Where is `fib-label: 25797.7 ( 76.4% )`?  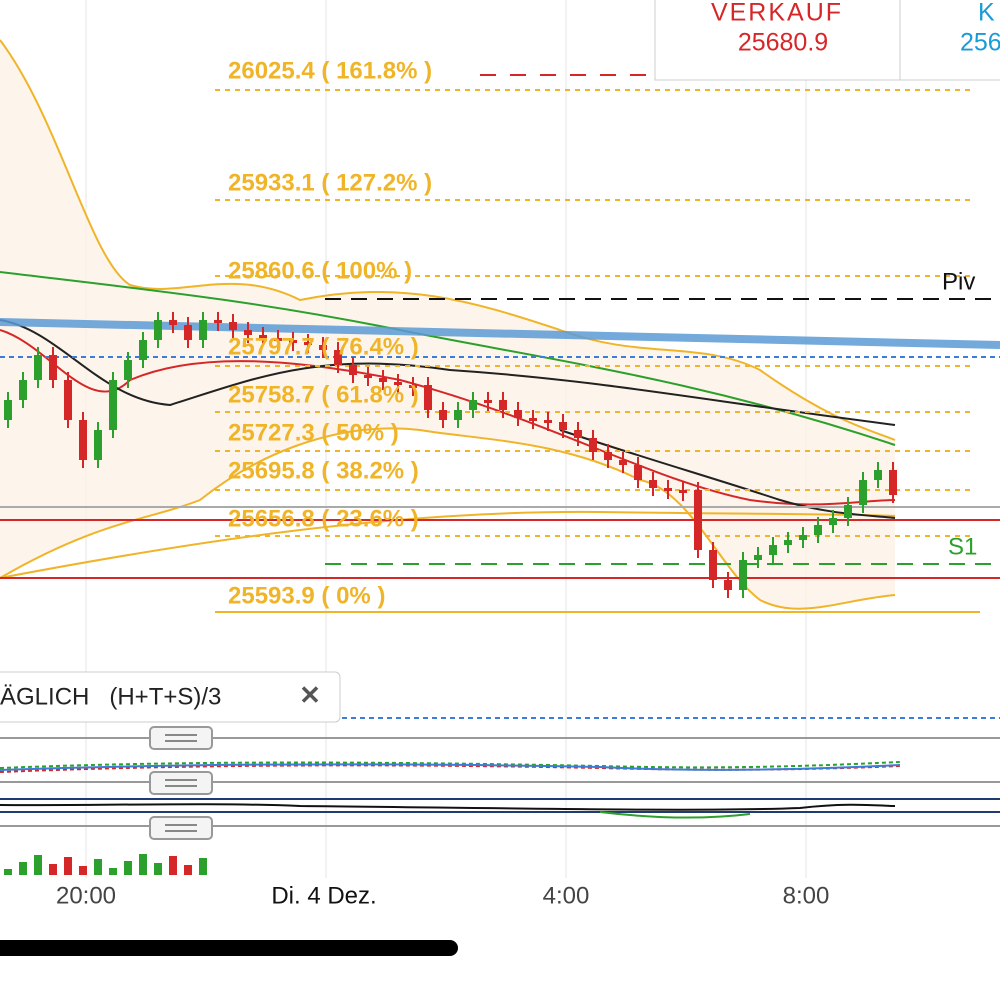
fib-label: 25797.7 ( 76.4% ) is located at coordinates (323, 346).